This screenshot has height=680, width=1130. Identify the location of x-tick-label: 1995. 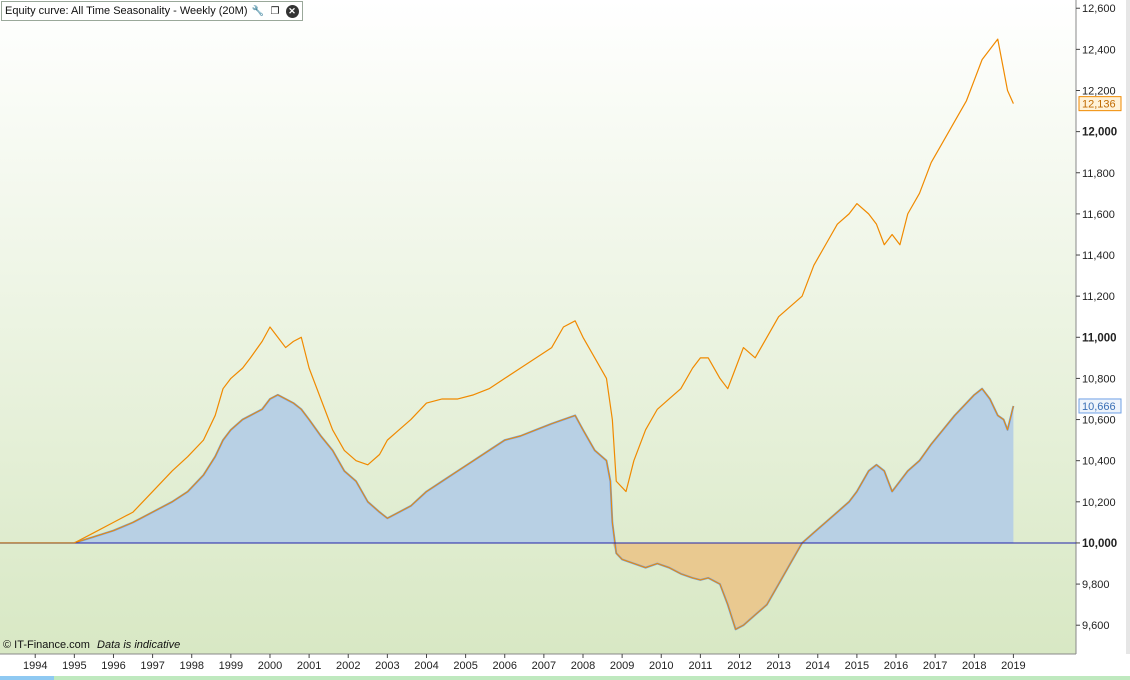
(74, 666).